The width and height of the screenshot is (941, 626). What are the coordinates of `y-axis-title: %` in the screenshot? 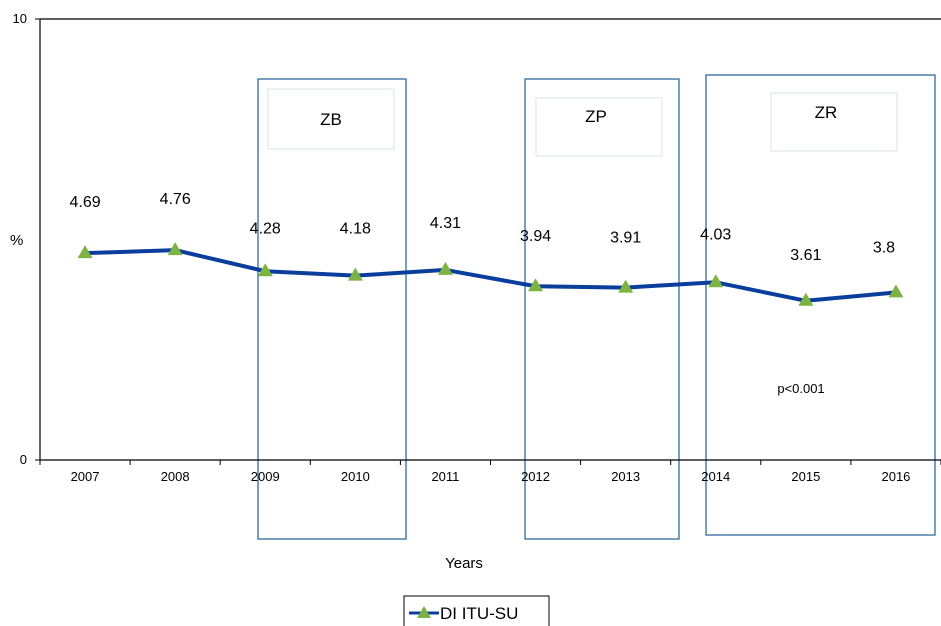 It's located at (16, 240).